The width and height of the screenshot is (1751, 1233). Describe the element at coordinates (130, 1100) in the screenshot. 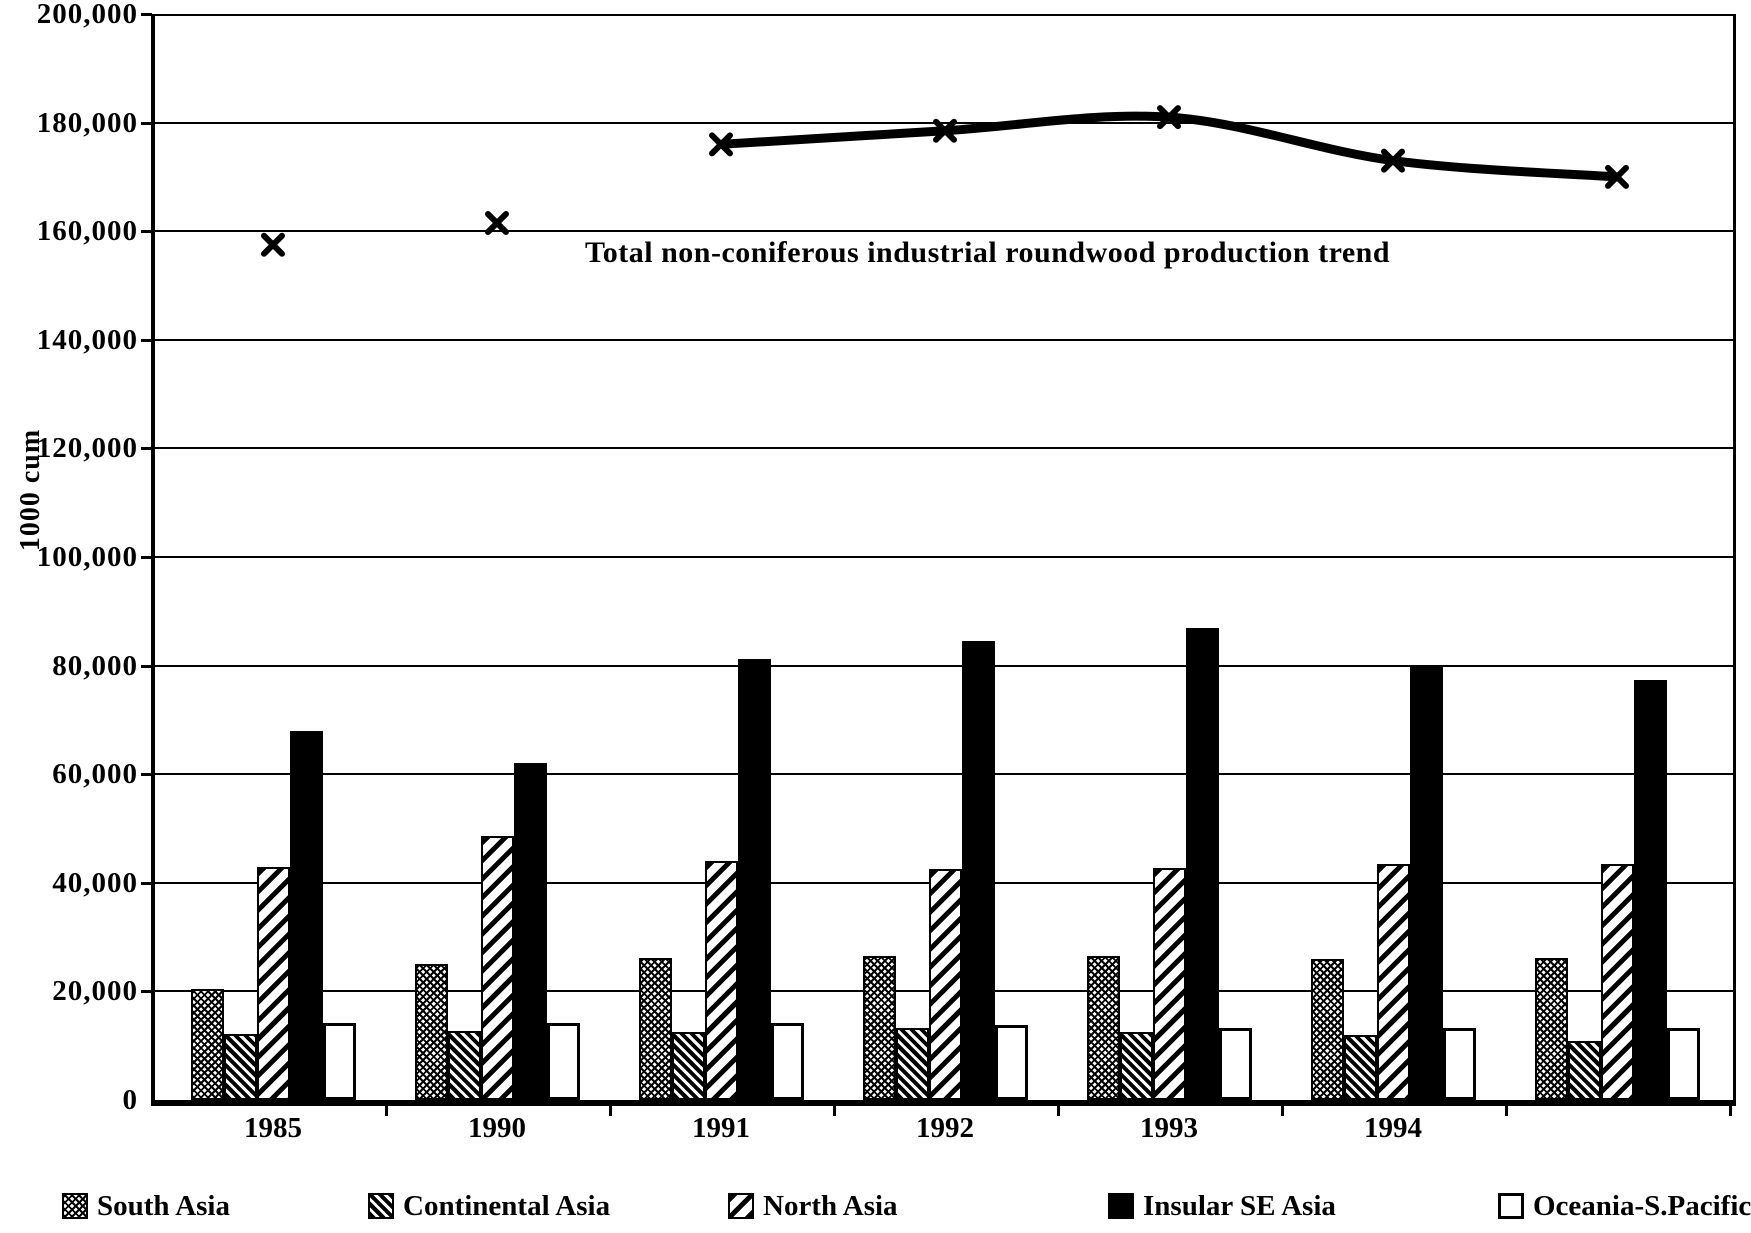

I see `y-tick-label: 0` at that location.